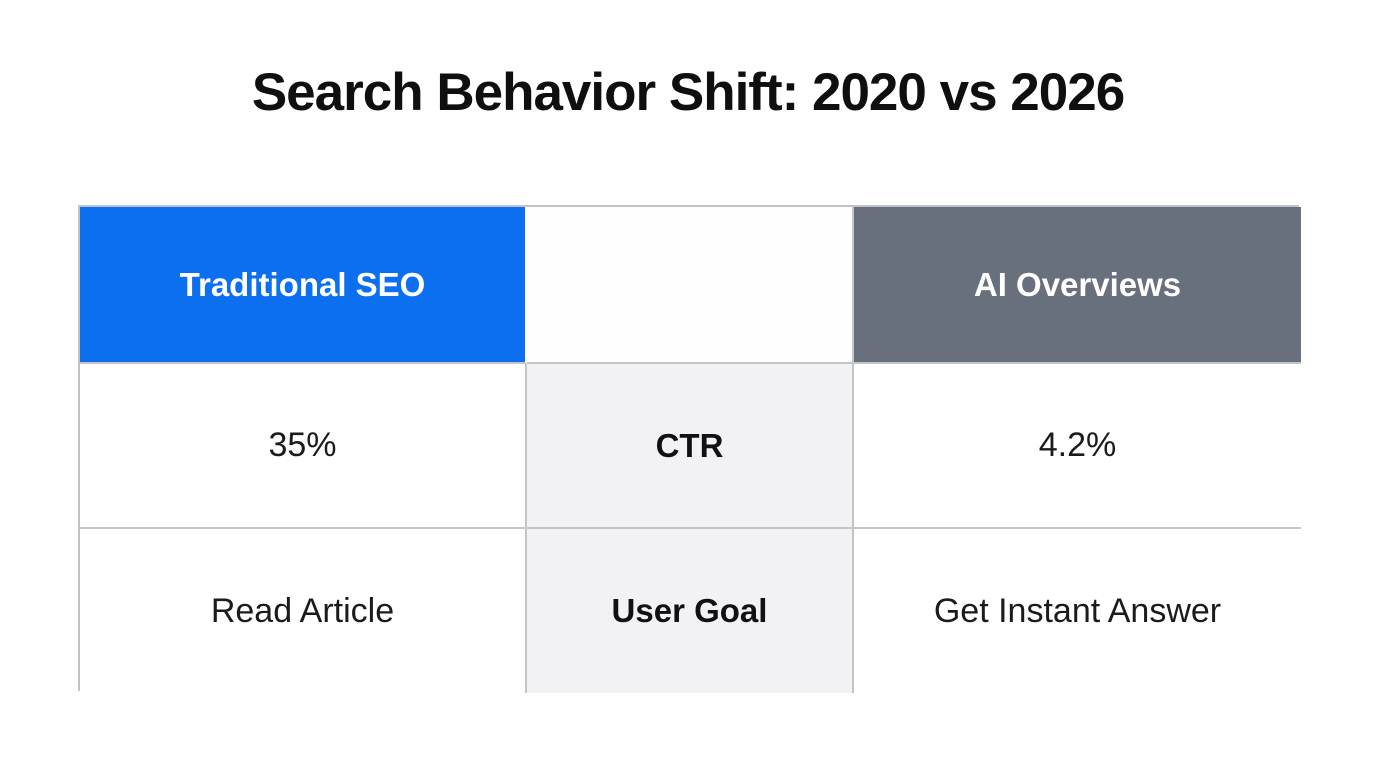  Describe the element at coordinates (690, 285) in the screenshot. I see `header-spacer` at that location.